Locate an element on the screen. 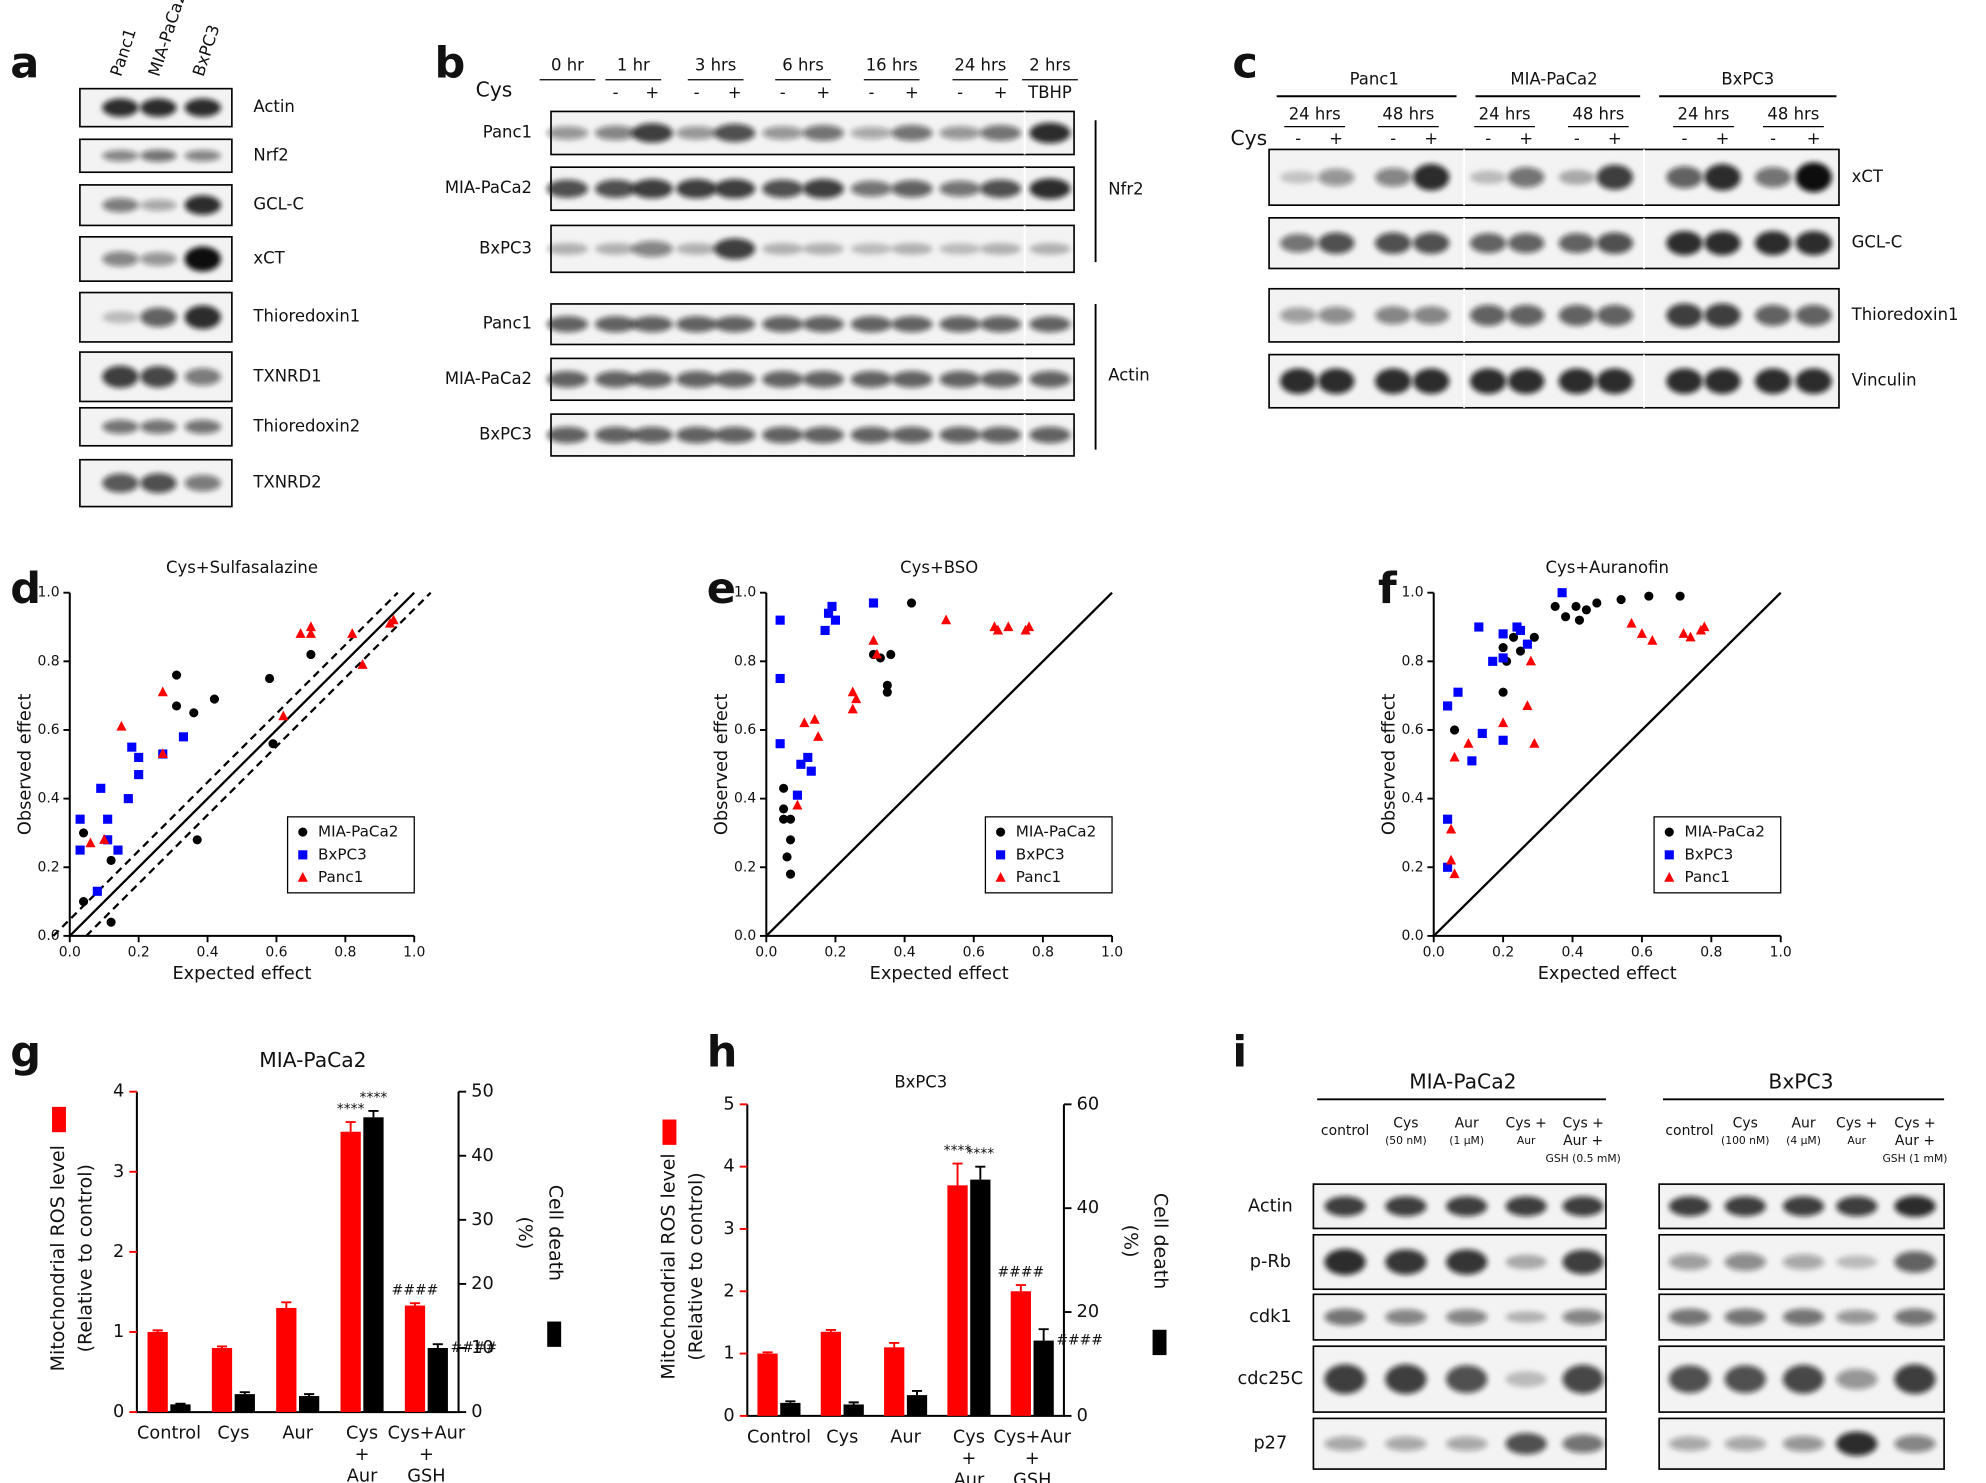 The width and height of the screenshot is (1986, 1483). row-label: Nrf2 is located at coordinates (270, 154).